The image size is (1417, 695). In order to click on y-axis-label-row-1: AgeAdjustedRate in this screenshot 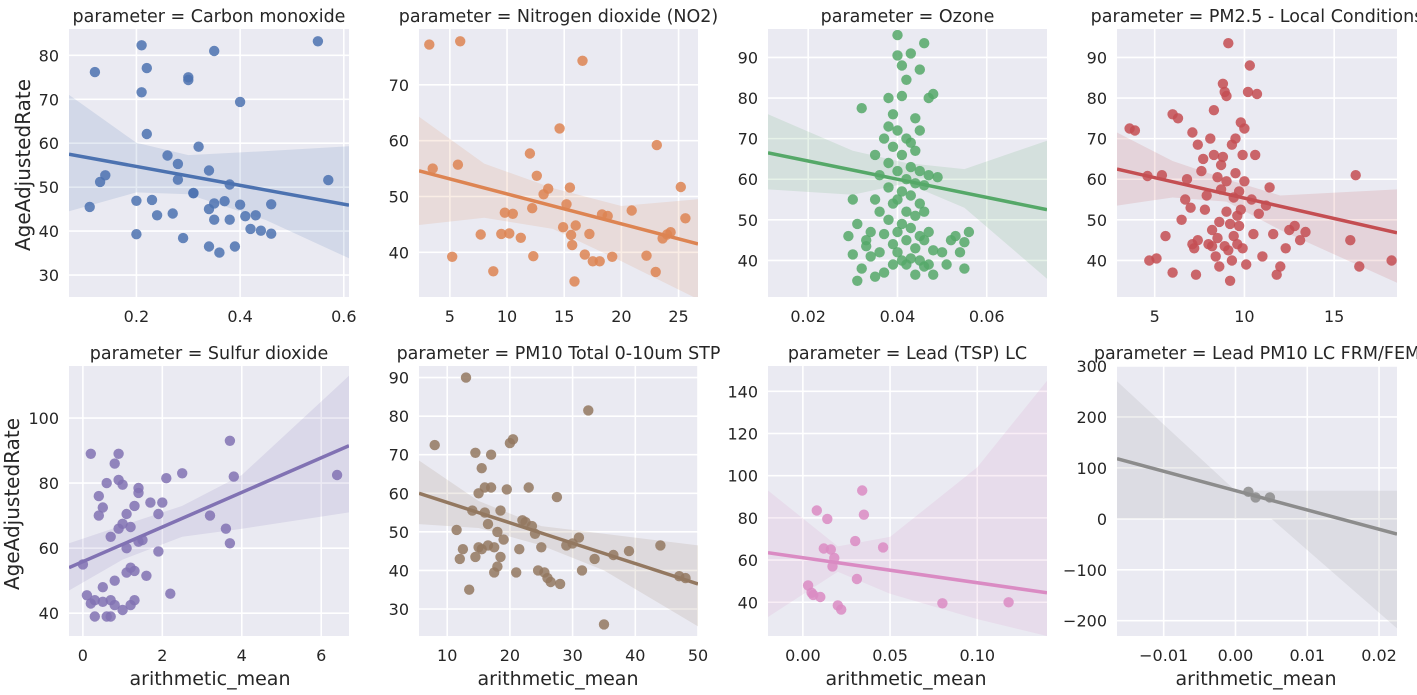, I will do `click(23, 165)`.